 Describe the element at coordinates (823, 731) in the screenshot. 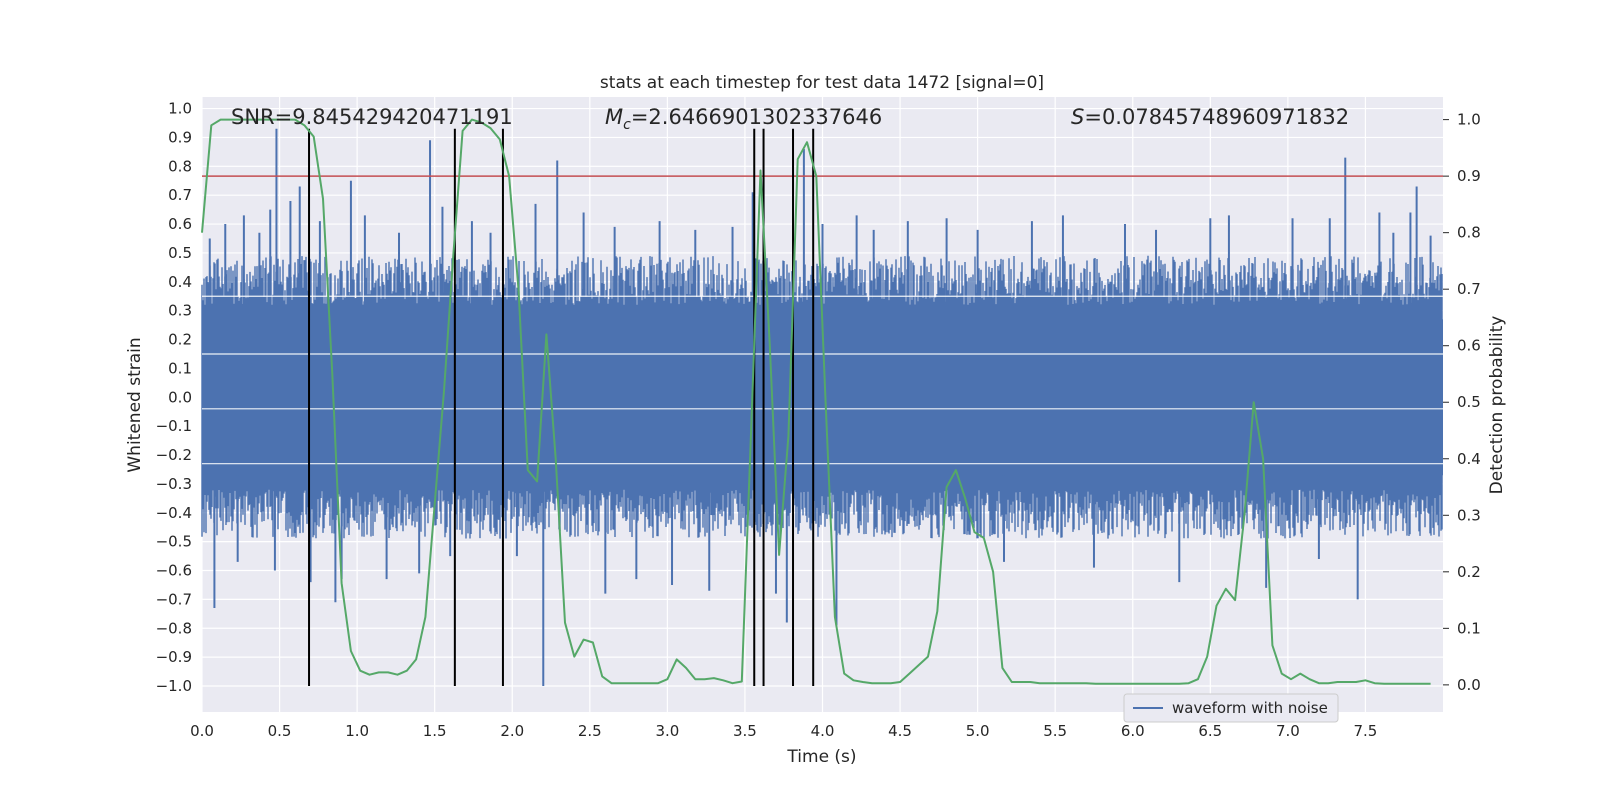

I see `x-tick-label: 4.0` at that location.